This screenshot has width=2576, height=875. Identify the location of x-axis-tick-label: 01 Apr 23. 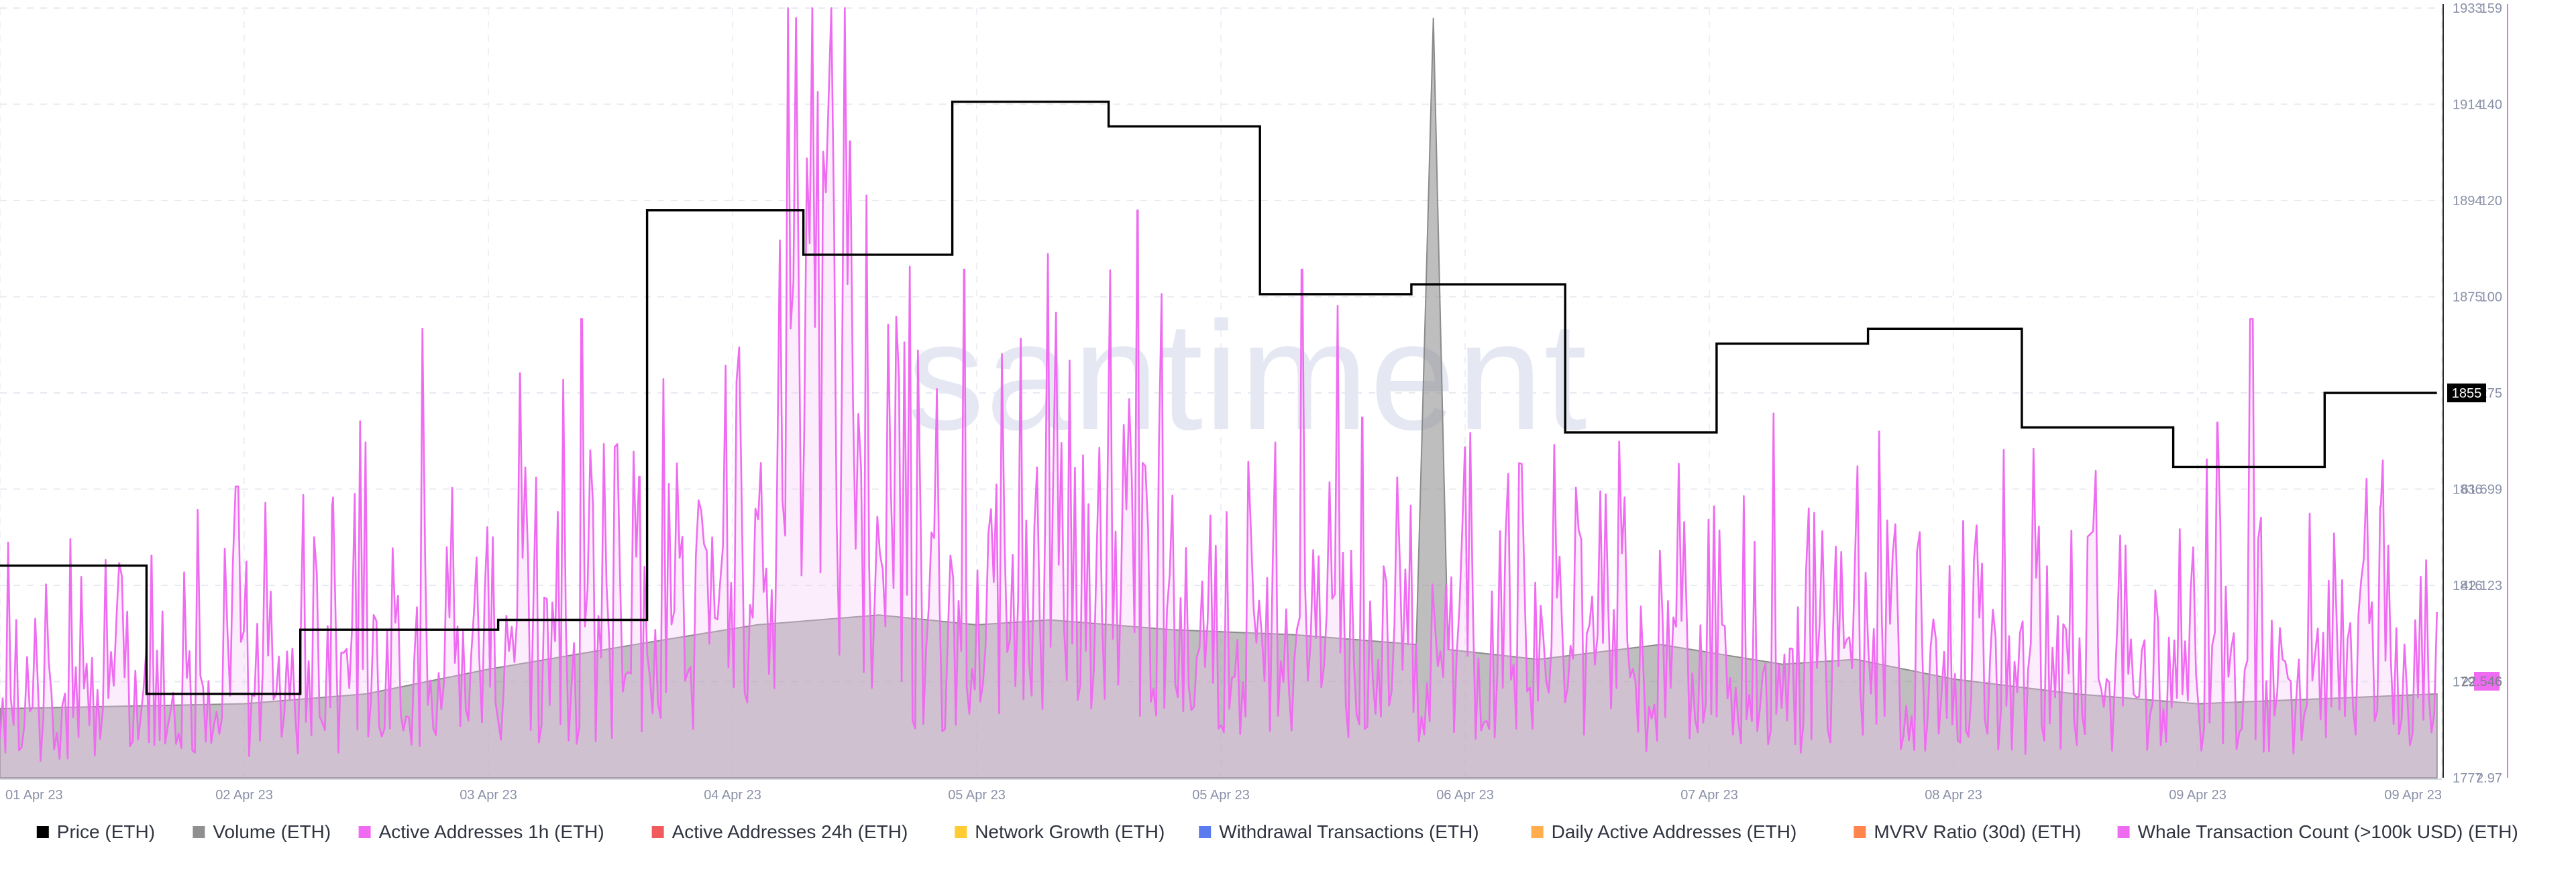
(34, 795).